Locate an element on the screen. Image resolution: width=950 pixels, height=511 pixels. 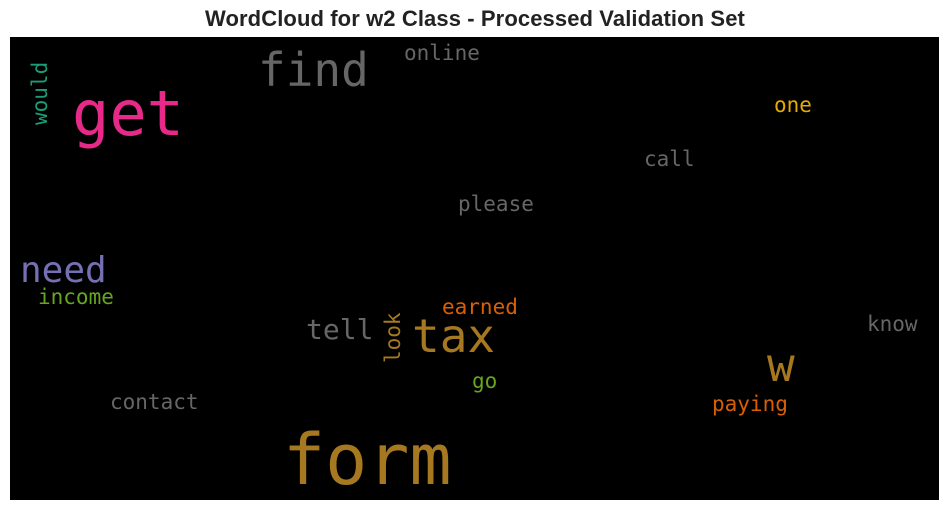
word-know: know is located at coordinates (892, 324).